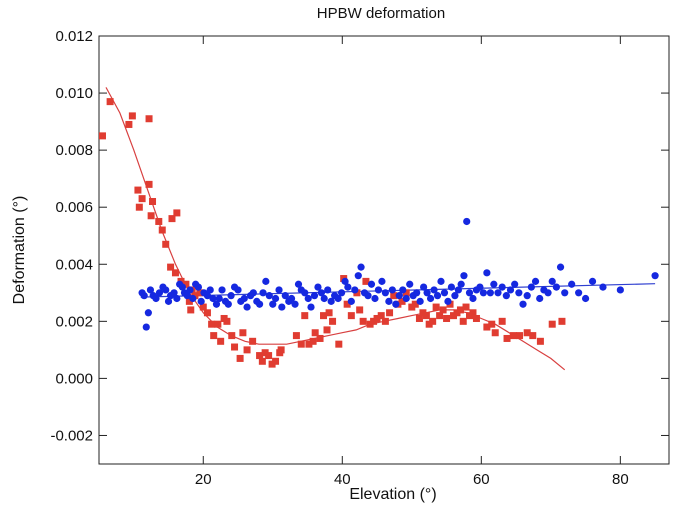  What do you see at coordinates (392, 494) in the screenshot?
I see `x-axis-title: Elevation (°)` at bounding box center [392, 494].